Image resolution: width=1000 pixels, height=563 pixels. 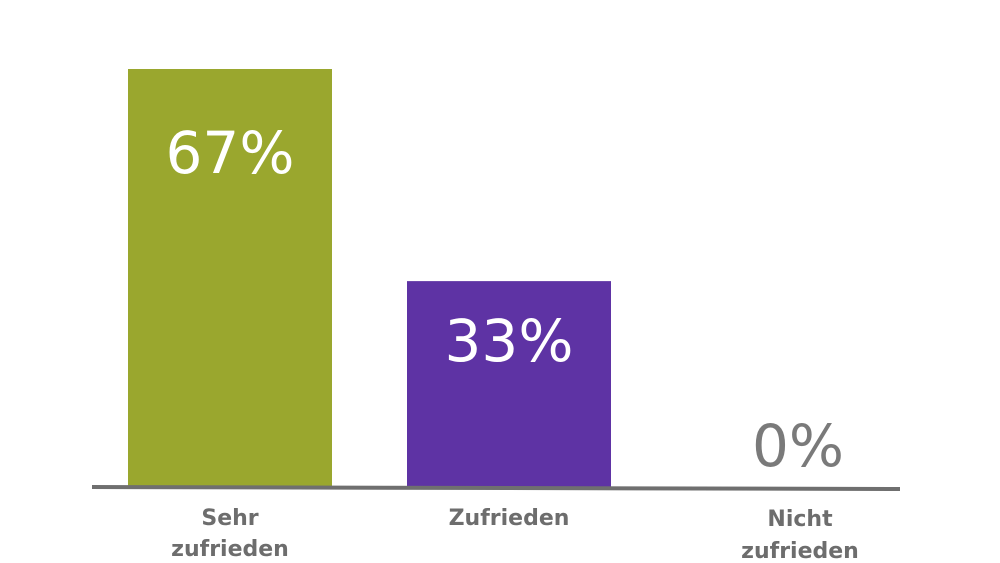 What do you see at coordinates (800, 551) in the screenshot?
I see `category-label-3-line-2: zufrieden` at bounding box center [800, 551].